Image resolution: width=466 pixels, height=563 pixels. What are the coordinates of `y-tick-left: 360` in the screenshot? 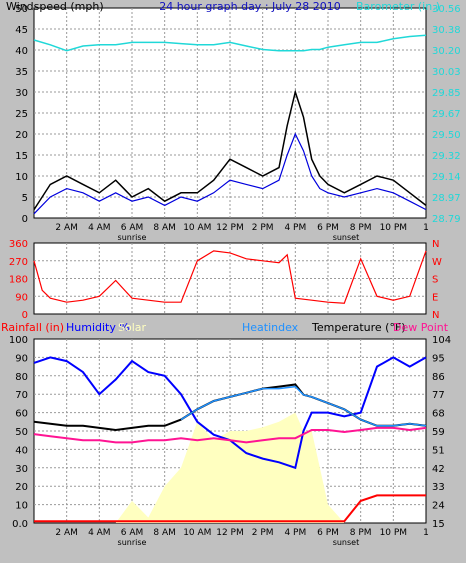 It's located at (18, 244).